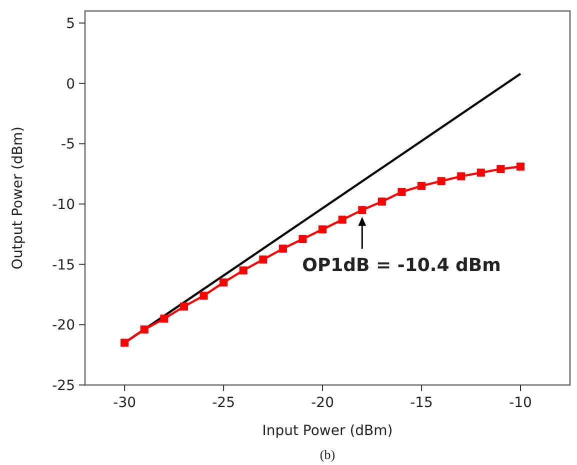  Describe the element at coordinates (63, 326) in the screenshot. I see `y-tick-label: -20` at that location.